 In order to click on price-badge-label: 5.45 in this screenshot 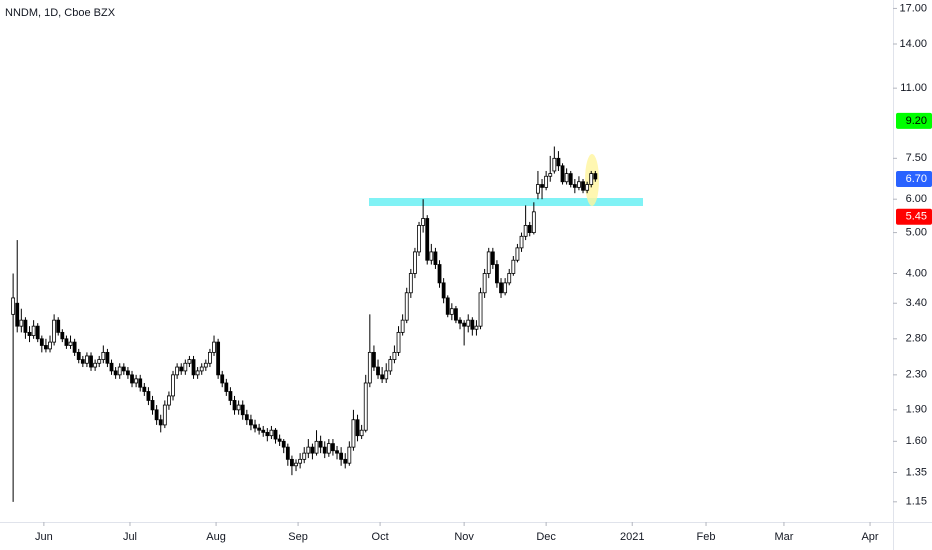, I will do `click(916, 217)`.